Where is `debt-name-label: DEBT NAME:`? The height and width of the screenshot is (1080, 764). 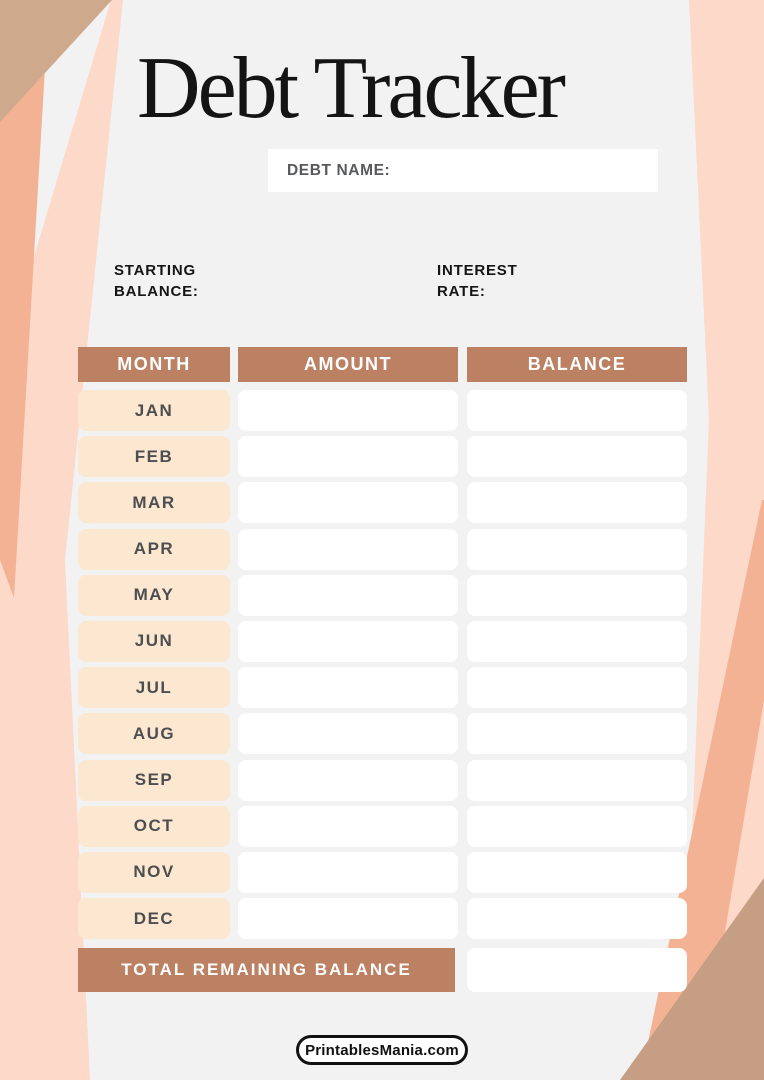 debt-name-label: DEBT NAME: is located at coordinates (339, 170).